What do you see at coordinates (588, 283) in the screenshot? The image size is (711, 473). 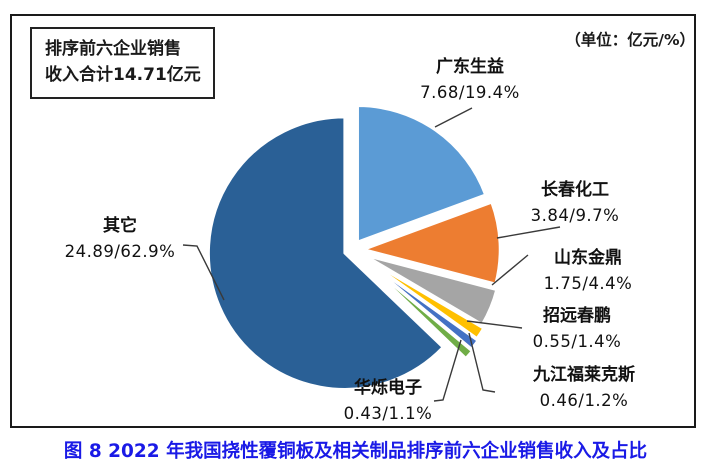 I see `slice-value: 1.75/4.4%` at bounding box center [588, 283].